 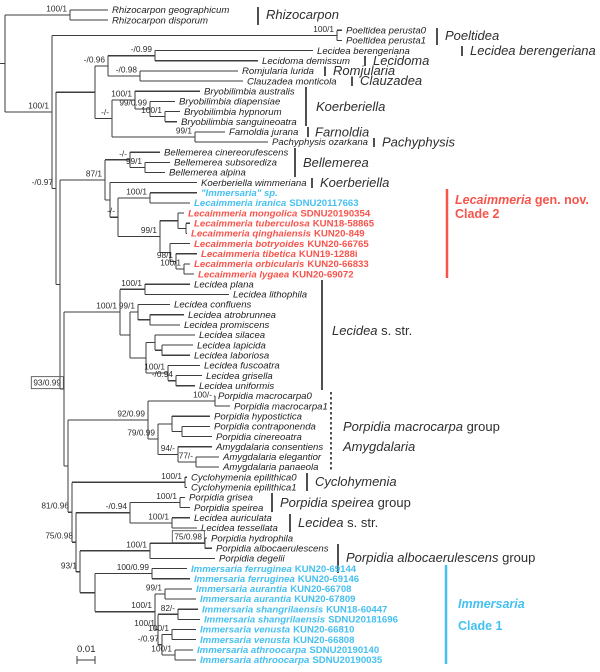 What do you see at coordinates (228, 508) in the screenshot?
I see `taxon-name: Porpidia speirea` at bounding box center [228, 508].